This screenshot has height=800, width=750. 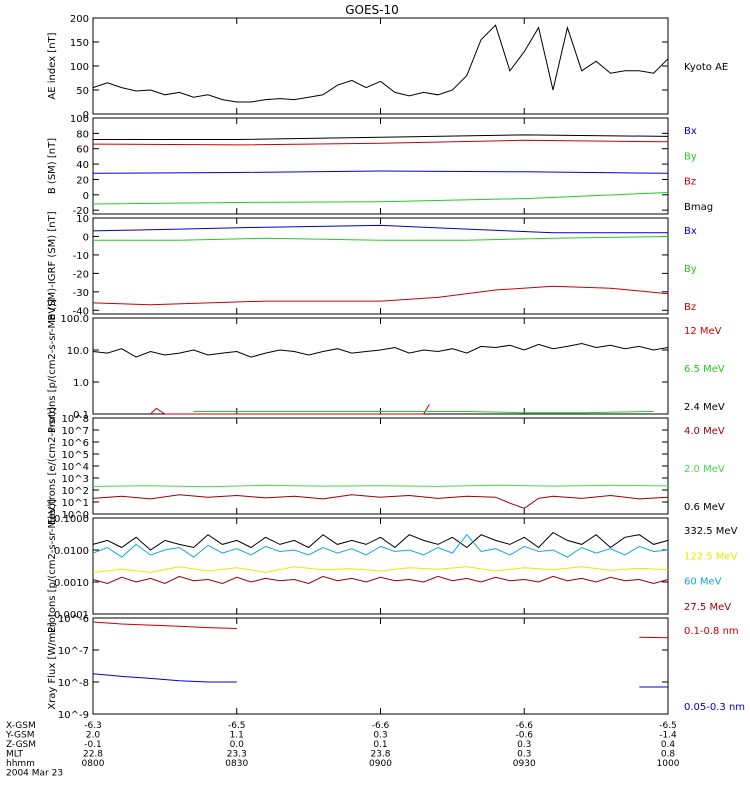 What do you see at coordinates (703, 331) in the screenshot?
I see `legend-entry: 12 MeV` at bounding box center [703, 331].